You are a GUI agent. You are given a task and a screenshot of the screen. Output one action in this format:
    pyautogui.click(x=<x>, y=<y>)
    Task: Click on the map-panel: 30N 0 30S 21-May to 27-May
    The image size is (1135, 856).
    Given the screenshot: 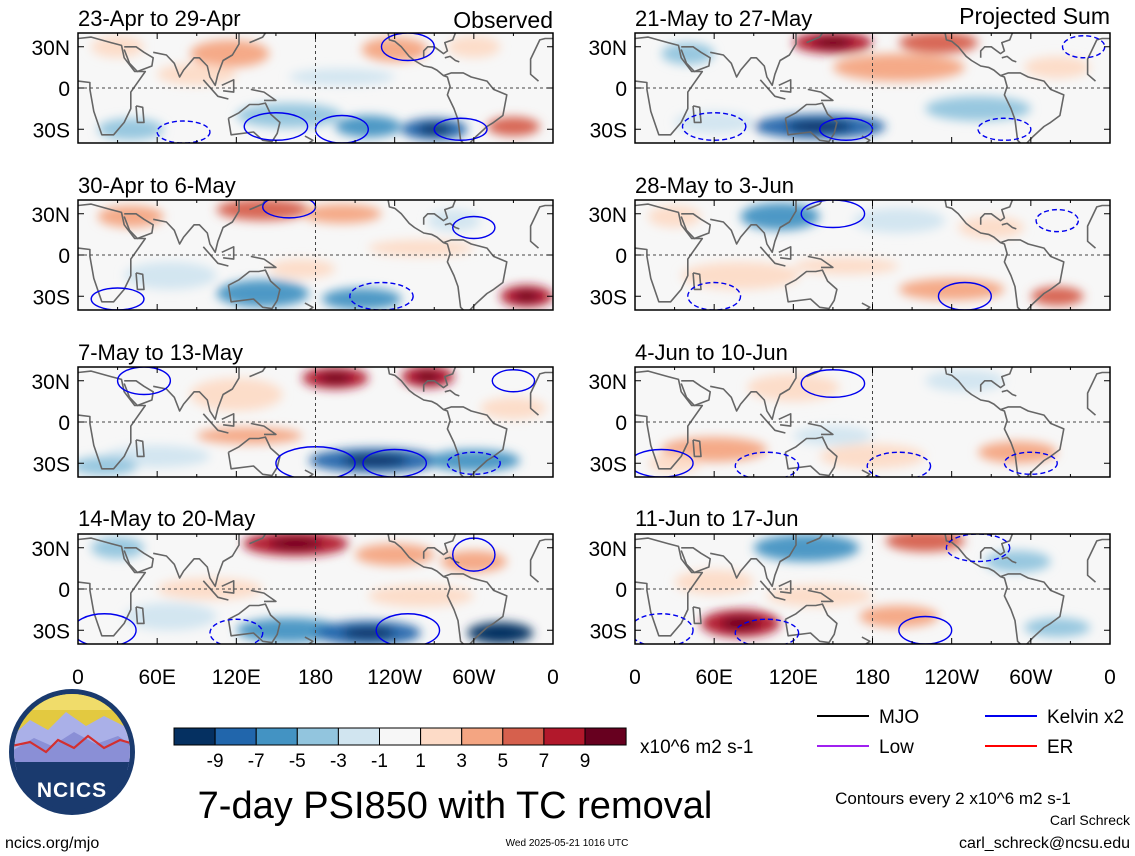 What is the action you would take?
    pyautogui.click(x=849, y=75)
    